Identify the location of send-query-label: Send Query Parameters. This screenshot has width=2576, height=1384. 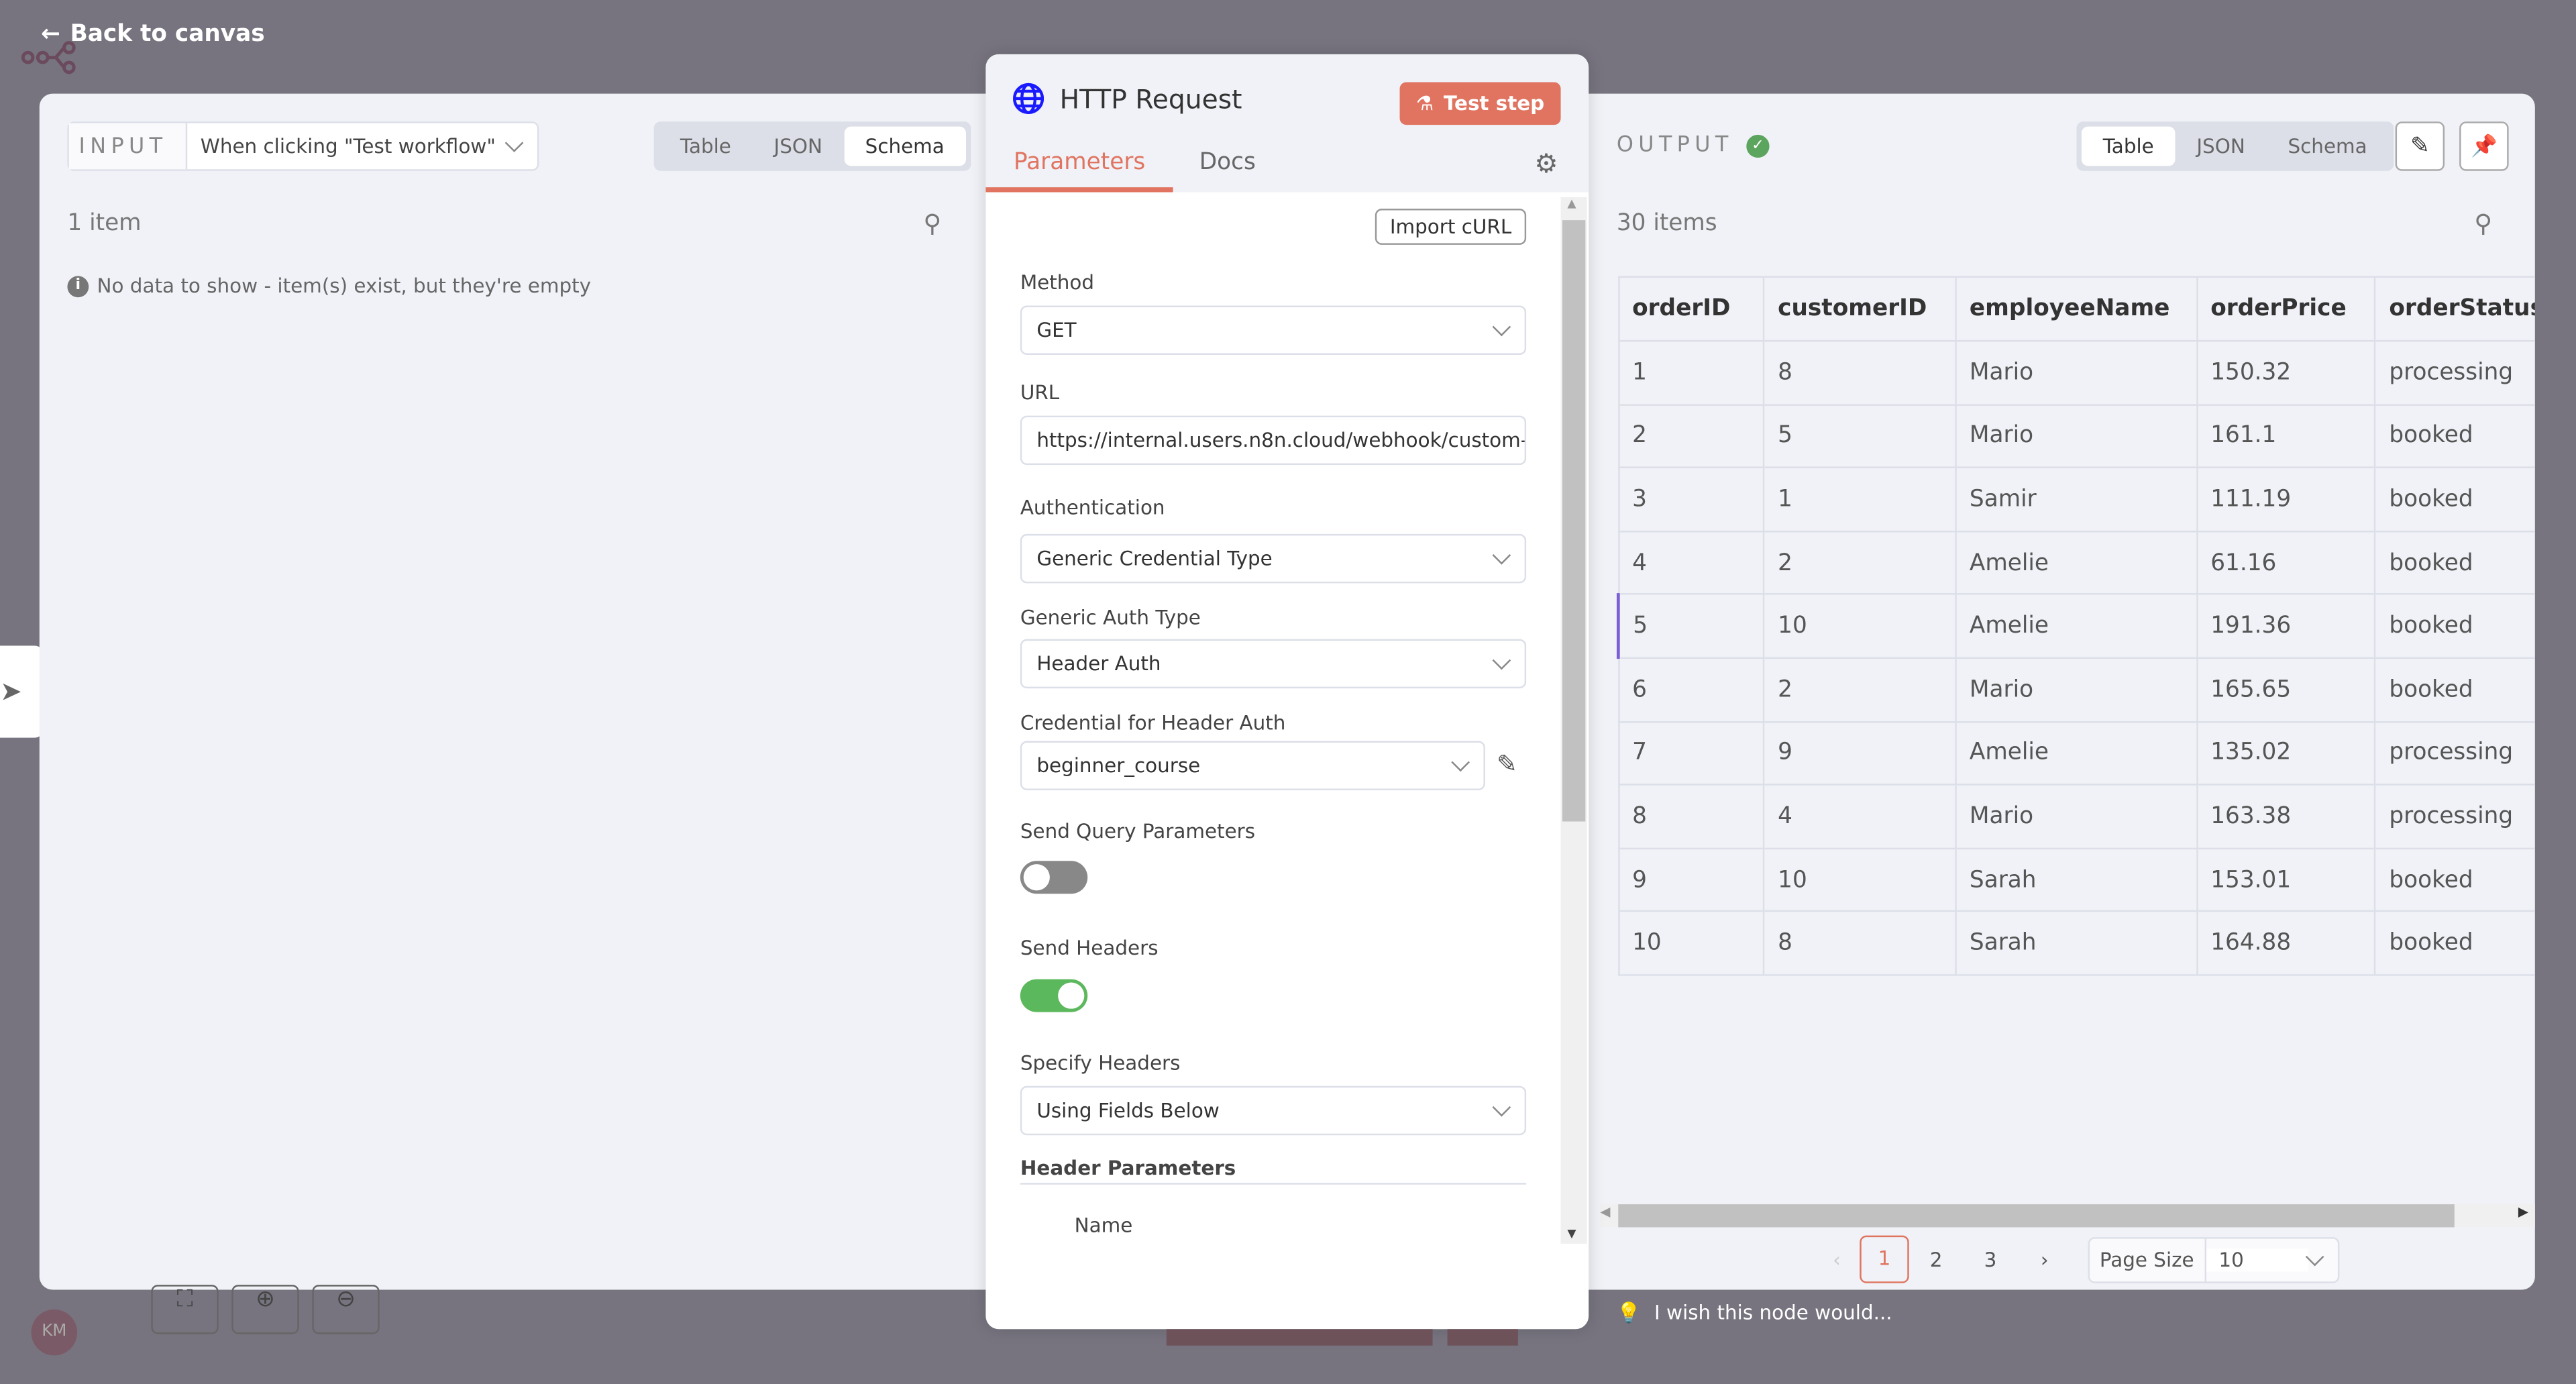
(1138, 831).